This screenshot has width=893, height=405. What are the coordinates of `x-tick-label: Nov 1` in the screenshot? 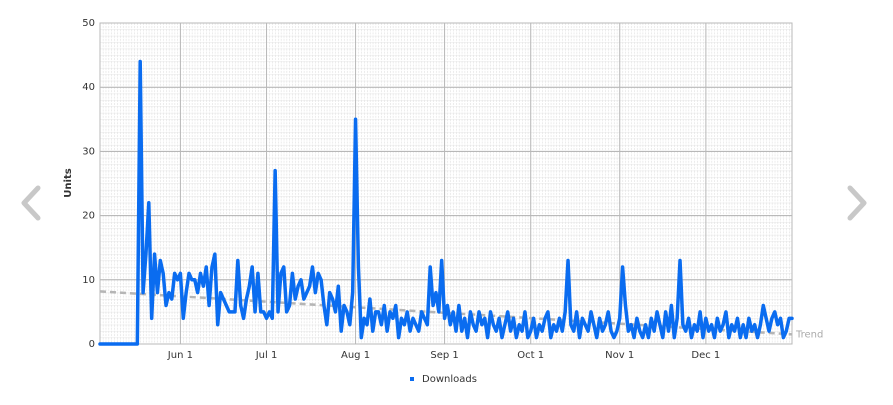 It's located at (619, 355).